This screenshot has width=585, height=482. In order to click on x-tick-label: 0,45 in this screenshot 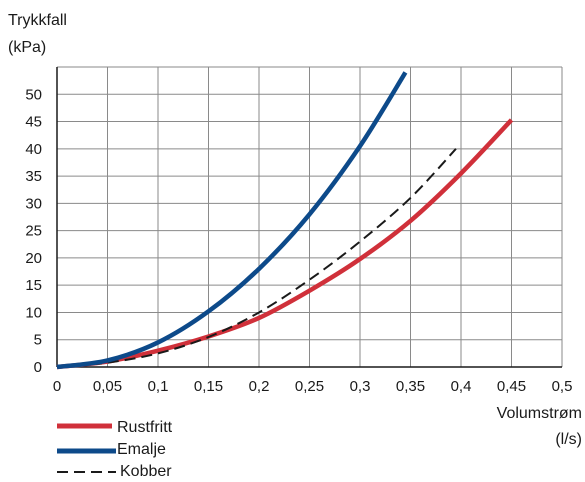, I will do `click(511, 386)`.